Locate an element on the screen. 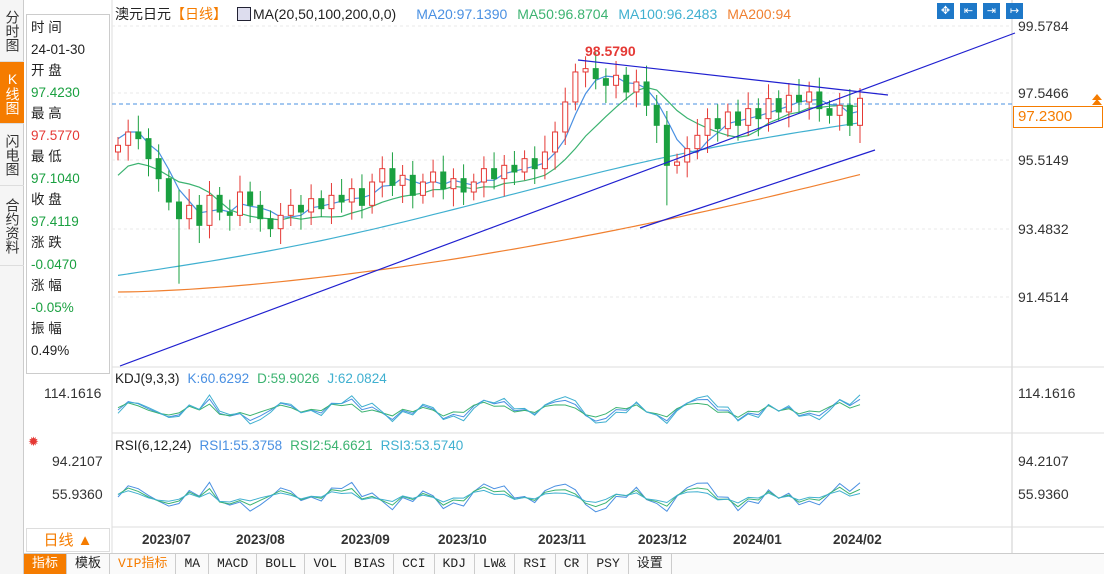 The width and height of the screenshot is (1104, 574). amplitude-value: 0.49% is located at coordinates (50, 350).